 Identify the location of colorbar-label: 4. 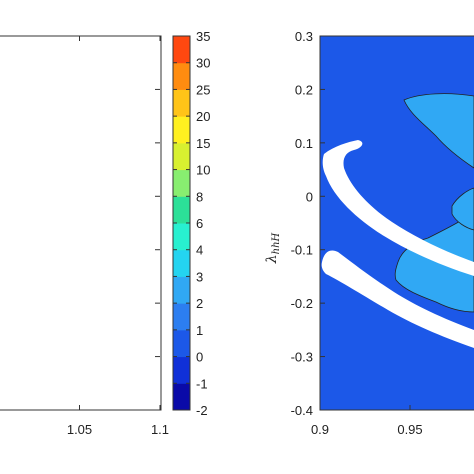
(199, 250).